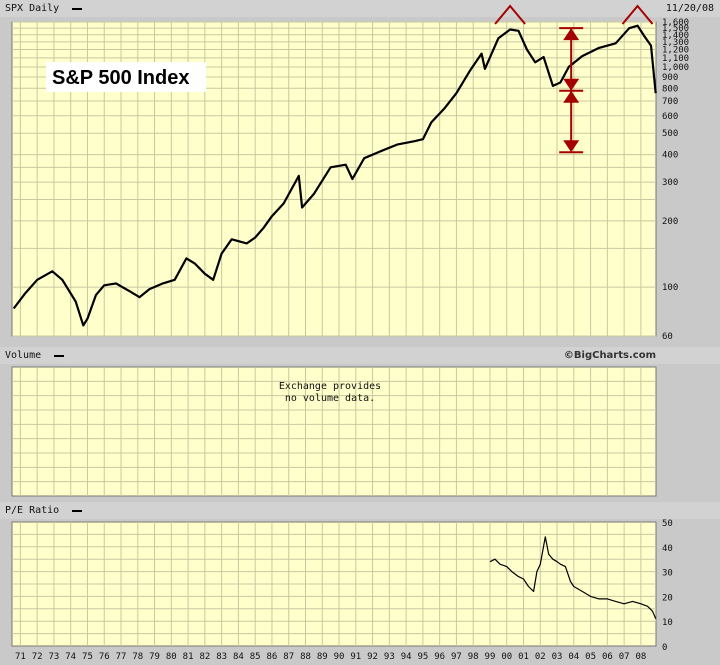 The width and height of the screenshot is (720, 665). What do you see at coordinates (670, 102) in the screenshot?
I see `price-y-tick-label: 700` at bounding box center [670, 102].